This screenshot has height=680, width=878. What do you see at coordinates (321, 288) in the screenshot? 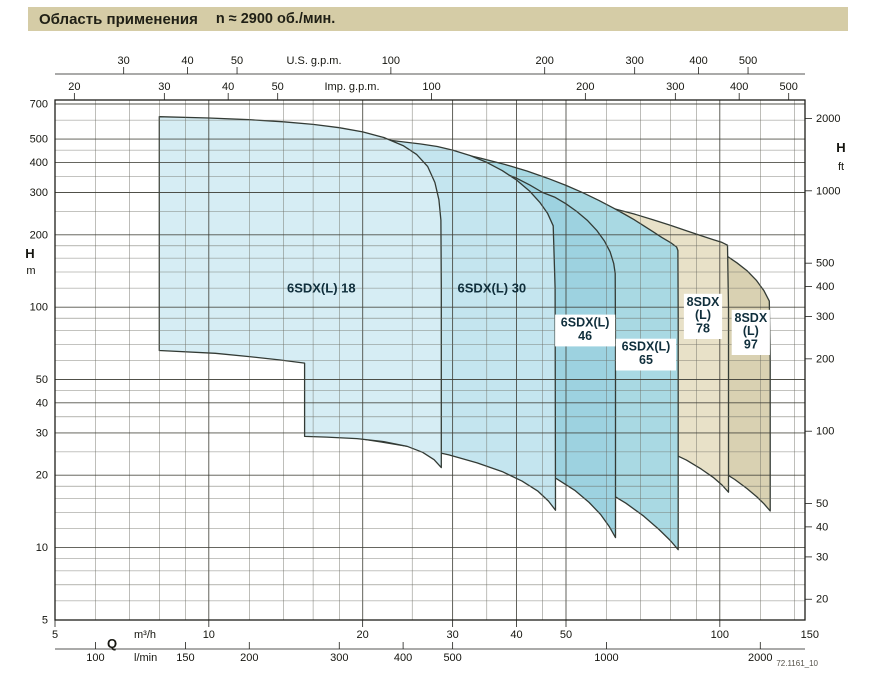
I see `region-label-6sdxl-18: 6SDX(L) 18` at bounding box center [321, 288].